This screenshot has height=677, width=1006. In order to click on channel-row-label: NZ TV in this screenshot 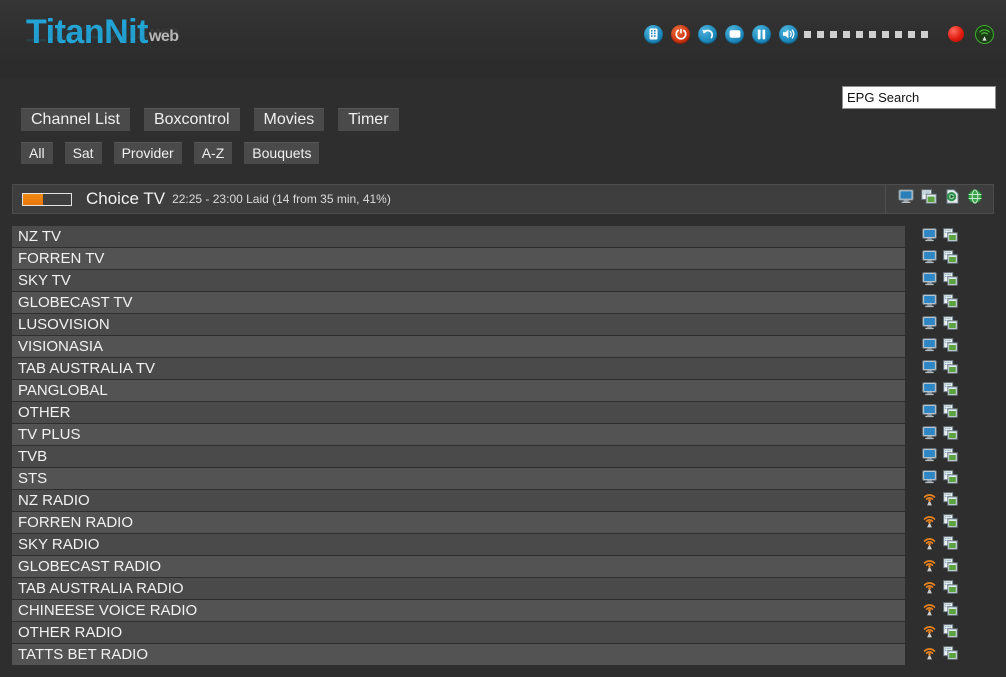, I will do `click(458, 236)`.